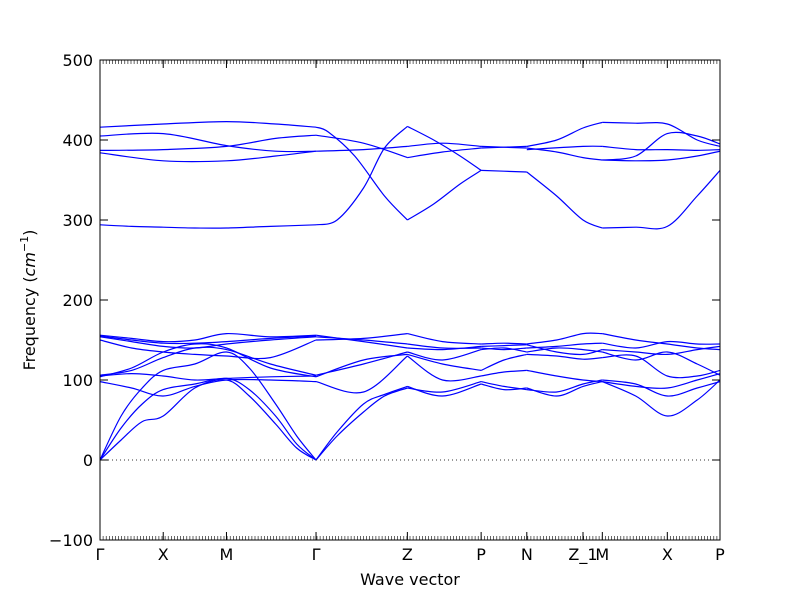 The image size is (800, 600). What do you see at coordinates (77, 300) in the screenshot?
I see `y-tick-label: 200` at bounding box center [77, 300].